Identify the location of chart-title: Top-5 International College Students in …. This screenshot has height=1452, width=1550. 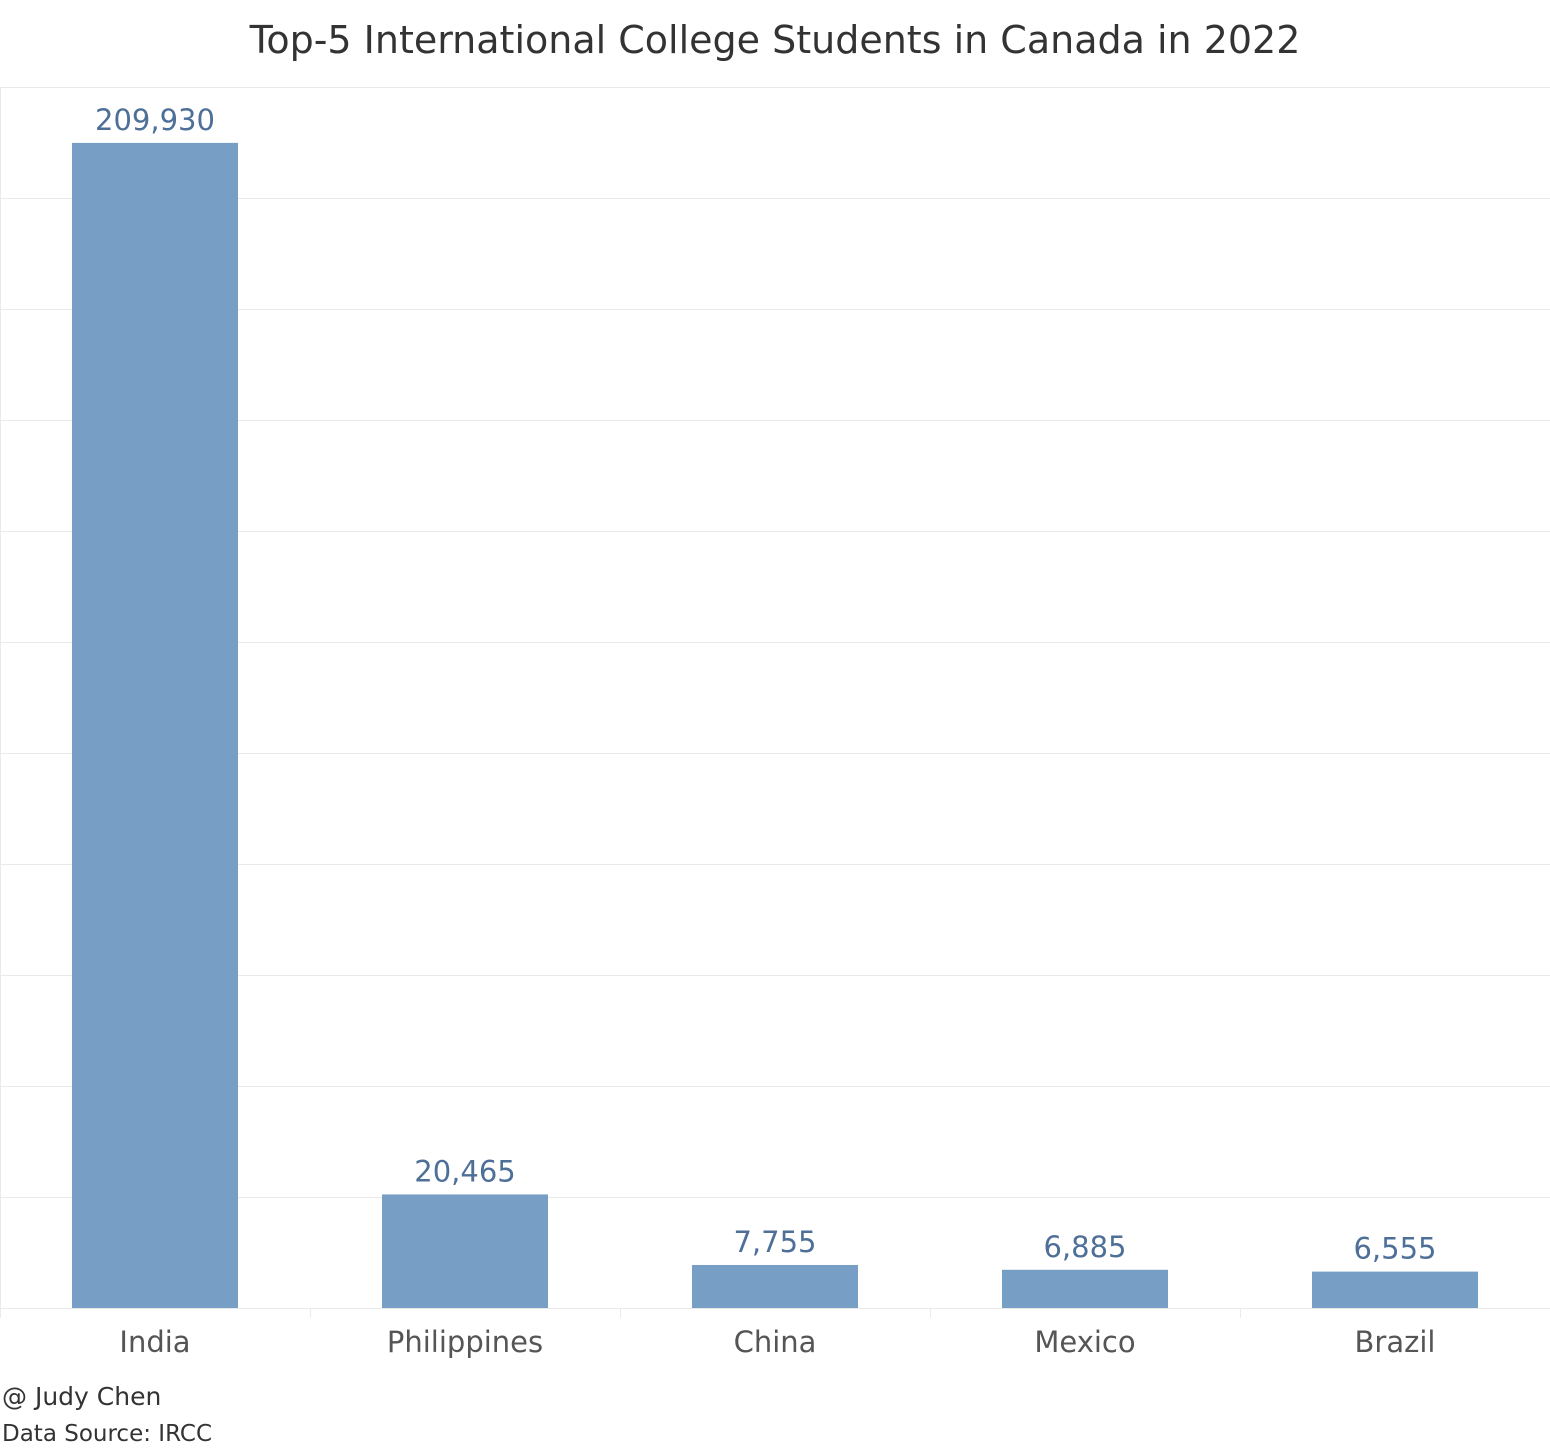
(775, 40).